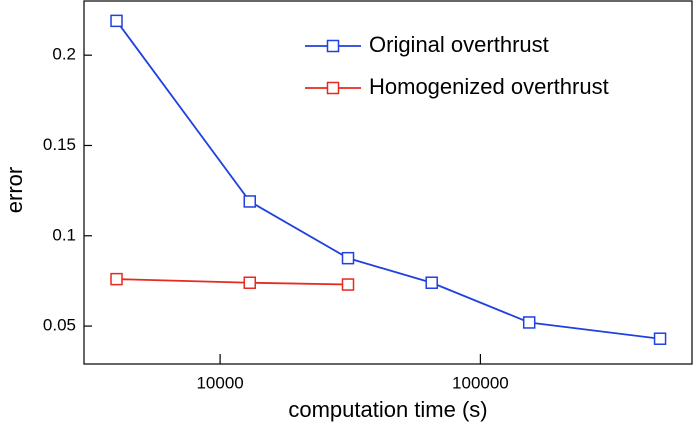 The width and height of the screenshot is (694, 431). Describe the element at coordinates (59, 144) in the screenshot. I see `y-tick-label: 0.15` at that location.